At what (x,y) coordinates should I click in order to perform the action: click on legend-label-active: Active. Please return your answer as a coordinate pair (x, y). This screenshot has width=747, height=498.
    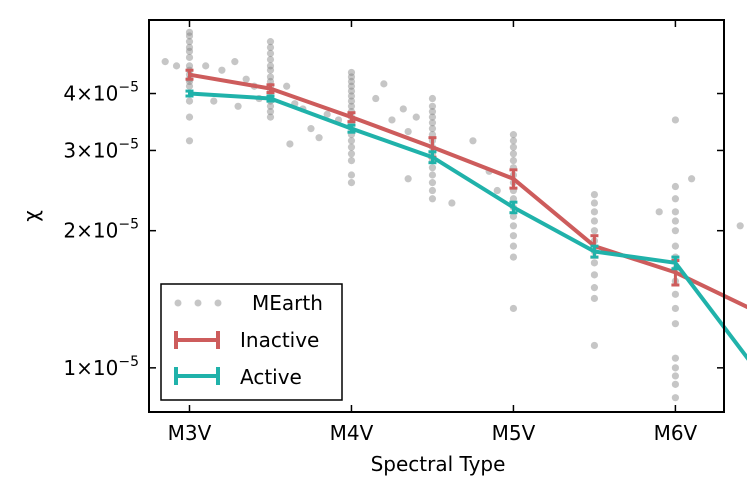
    Looking at the image, I should click on (271, 377).